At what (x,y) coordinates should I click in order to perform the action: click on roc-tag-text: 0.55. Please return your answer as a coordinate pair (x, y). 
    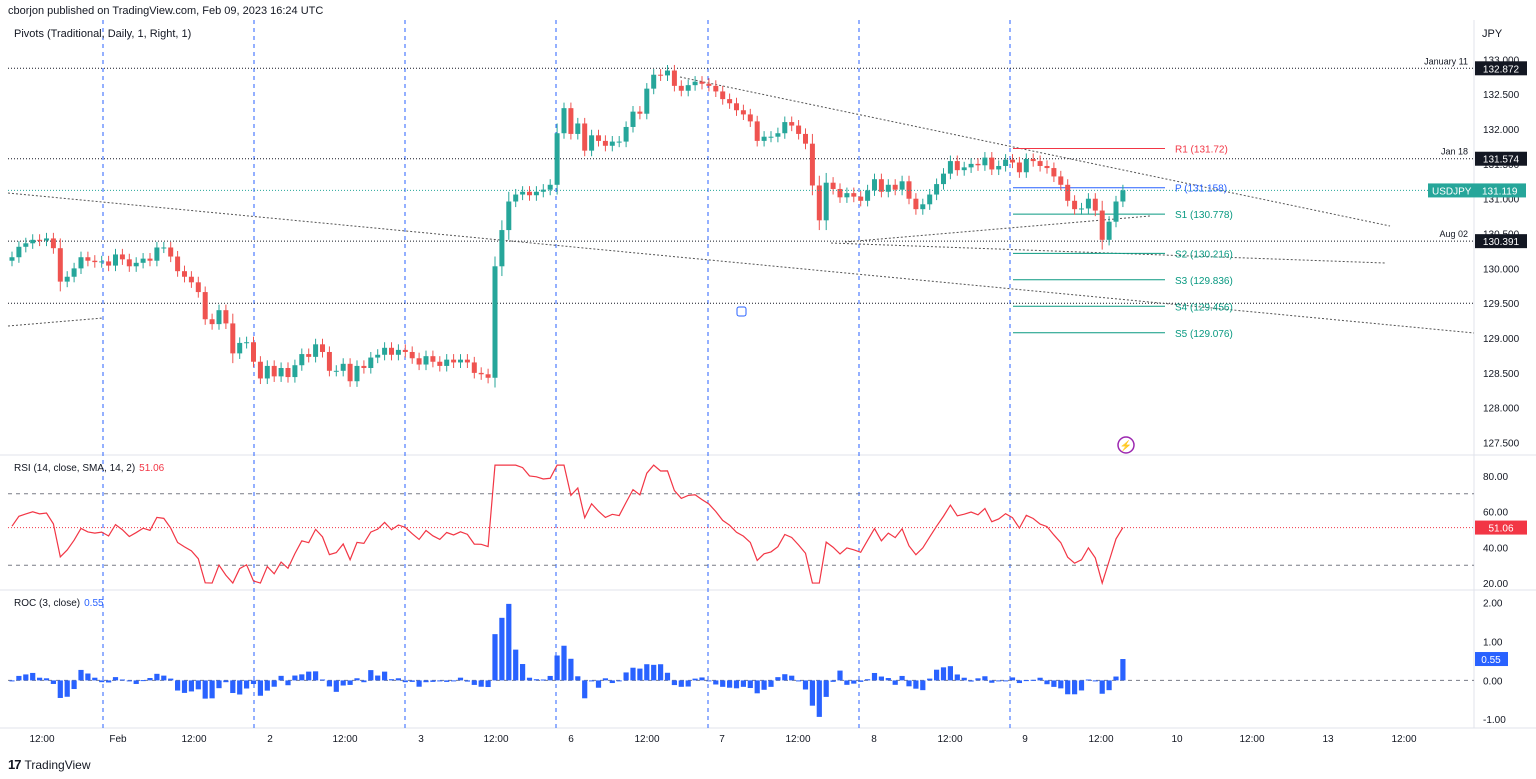
    Looking at the image, I should click on (1491, 660).